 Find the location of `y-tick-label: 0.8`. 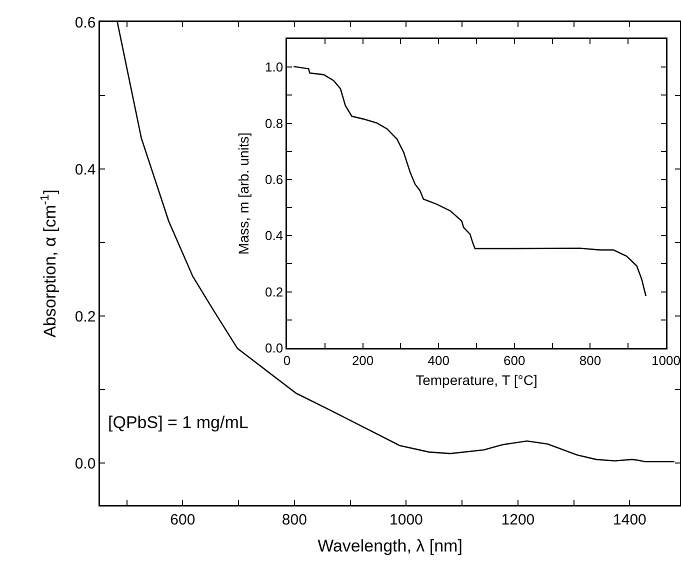

y-tick-label: 0.8 is located at coordinates (274, 123).